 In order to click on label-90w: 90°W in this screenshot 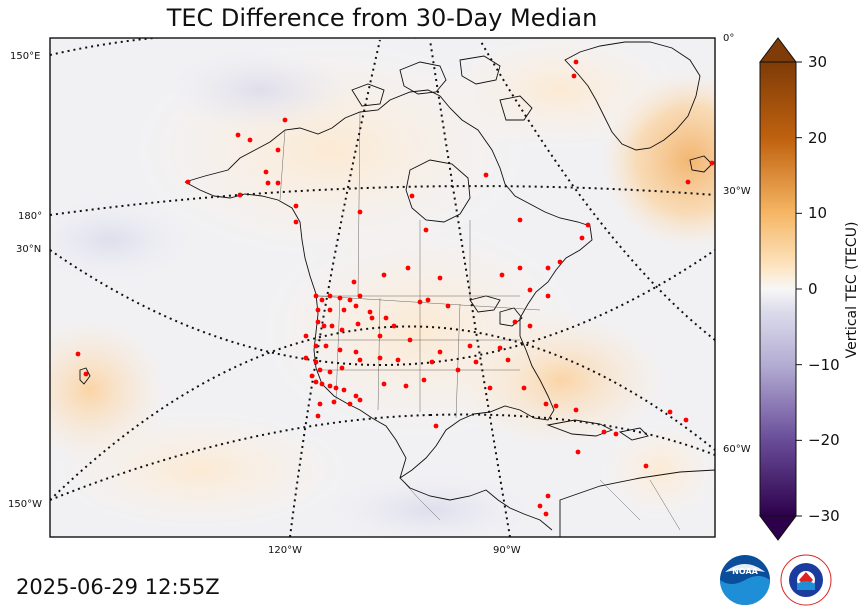, I will do `click(507, 550)`.